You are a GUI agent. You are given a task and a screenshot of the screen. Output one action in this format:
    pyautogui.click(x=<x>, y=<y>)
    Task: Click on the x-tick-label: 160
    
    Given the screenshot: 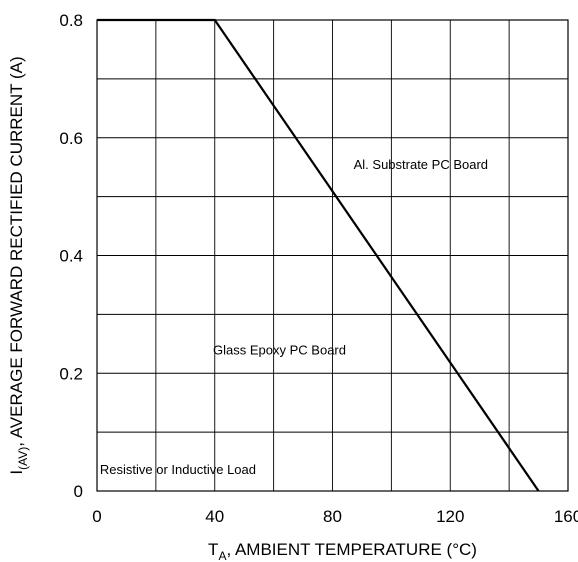 What is the action you would take?
    pyautogui.click(x=566, y=516)
    